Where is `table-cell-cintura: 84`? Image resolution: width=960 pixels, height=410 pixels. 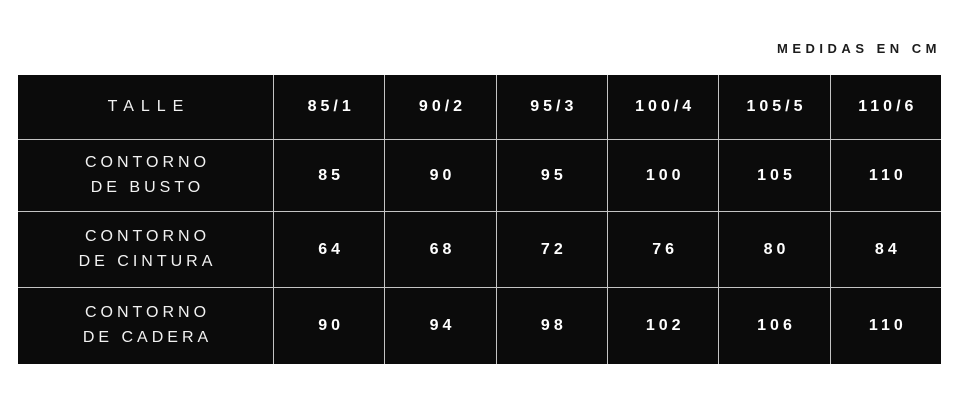
table-cell-cintura: 84 is located at coordinates (885, 249).